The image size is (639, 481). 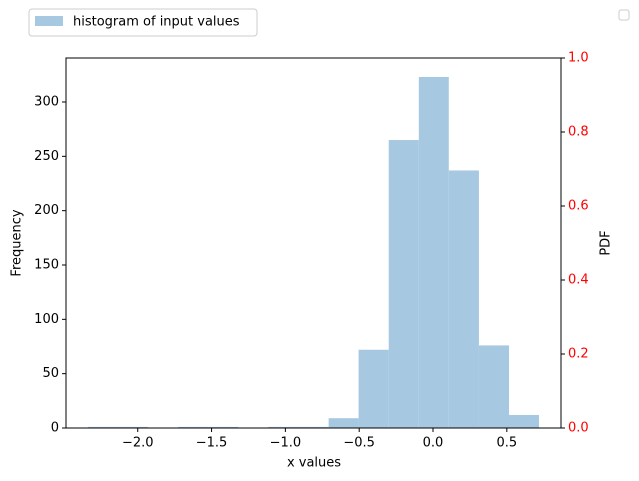 What do you see at coordinates (17, 242) in the screenshot?
I see `y-axis-label: Frequency` at bounding box center [17, 242].